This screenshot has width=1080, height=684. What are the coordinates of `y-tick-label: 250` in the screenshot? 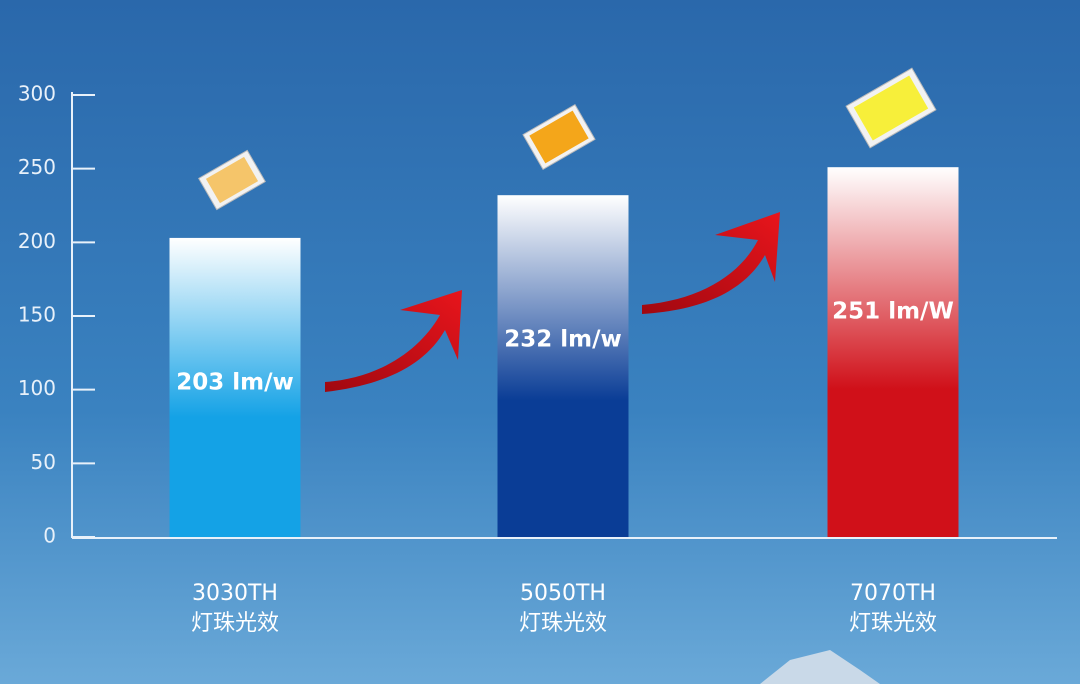 It's located at (37, 167).